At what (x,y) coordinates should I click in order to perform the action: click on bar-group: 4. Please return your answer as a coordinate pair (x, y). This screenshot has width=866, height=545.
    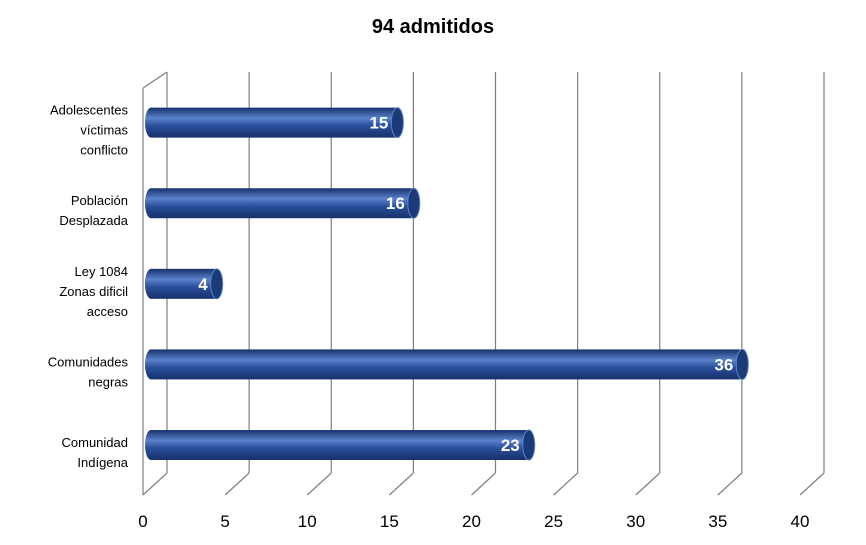
    Looking at the image, I should click on (184, 284).